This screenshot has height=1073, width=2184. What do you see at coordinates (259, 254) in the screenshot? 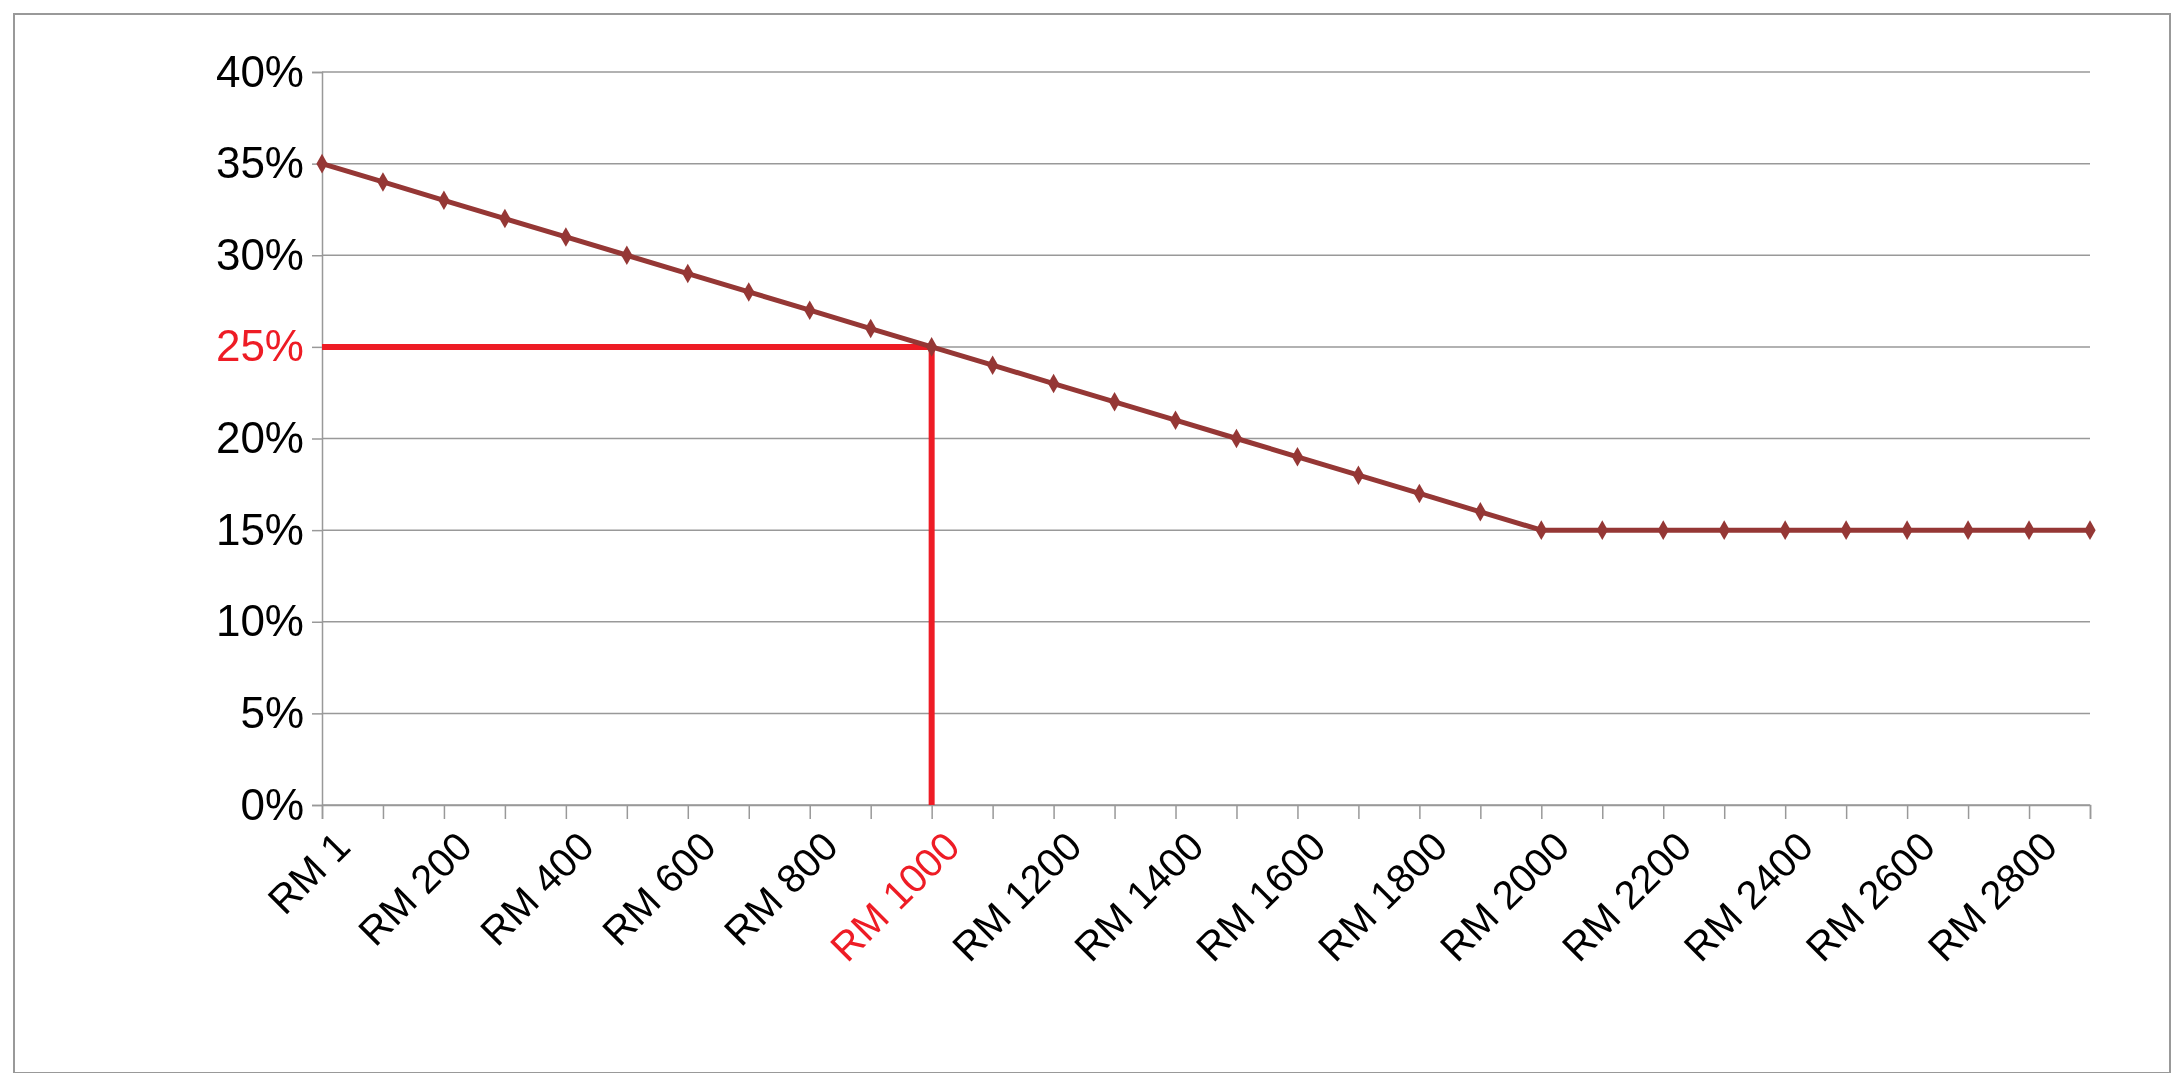
I see `y-tick-label: 30%` at bounding box center [259, 254].